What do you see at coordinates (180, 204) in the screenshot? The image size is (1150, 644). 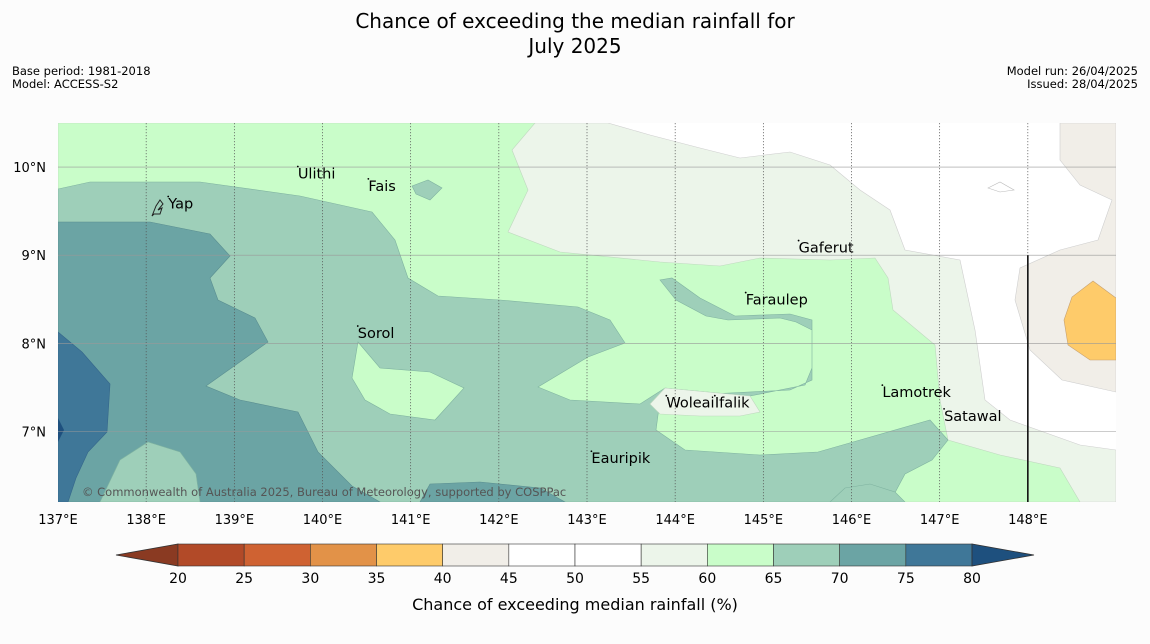 I see `place-label: Yap` at bounding box center [180, 204].